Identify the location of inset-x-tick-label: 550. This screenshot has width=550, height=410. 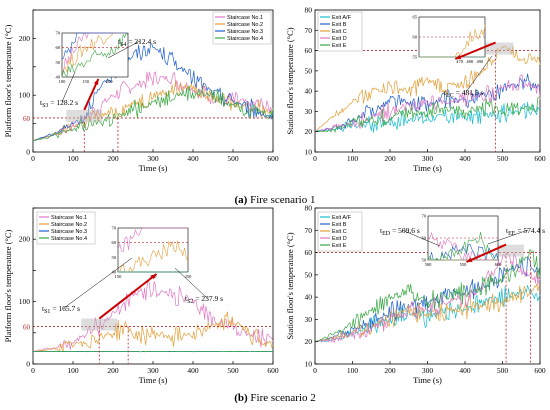
(464, 264).